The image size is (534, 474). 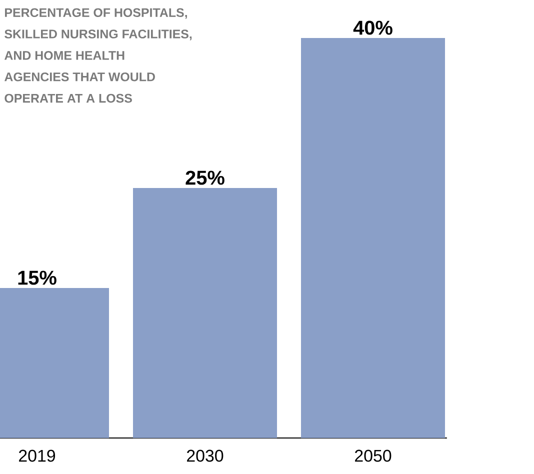 I want to click on x-tick-label: 2030, so click(x=205, y=456).